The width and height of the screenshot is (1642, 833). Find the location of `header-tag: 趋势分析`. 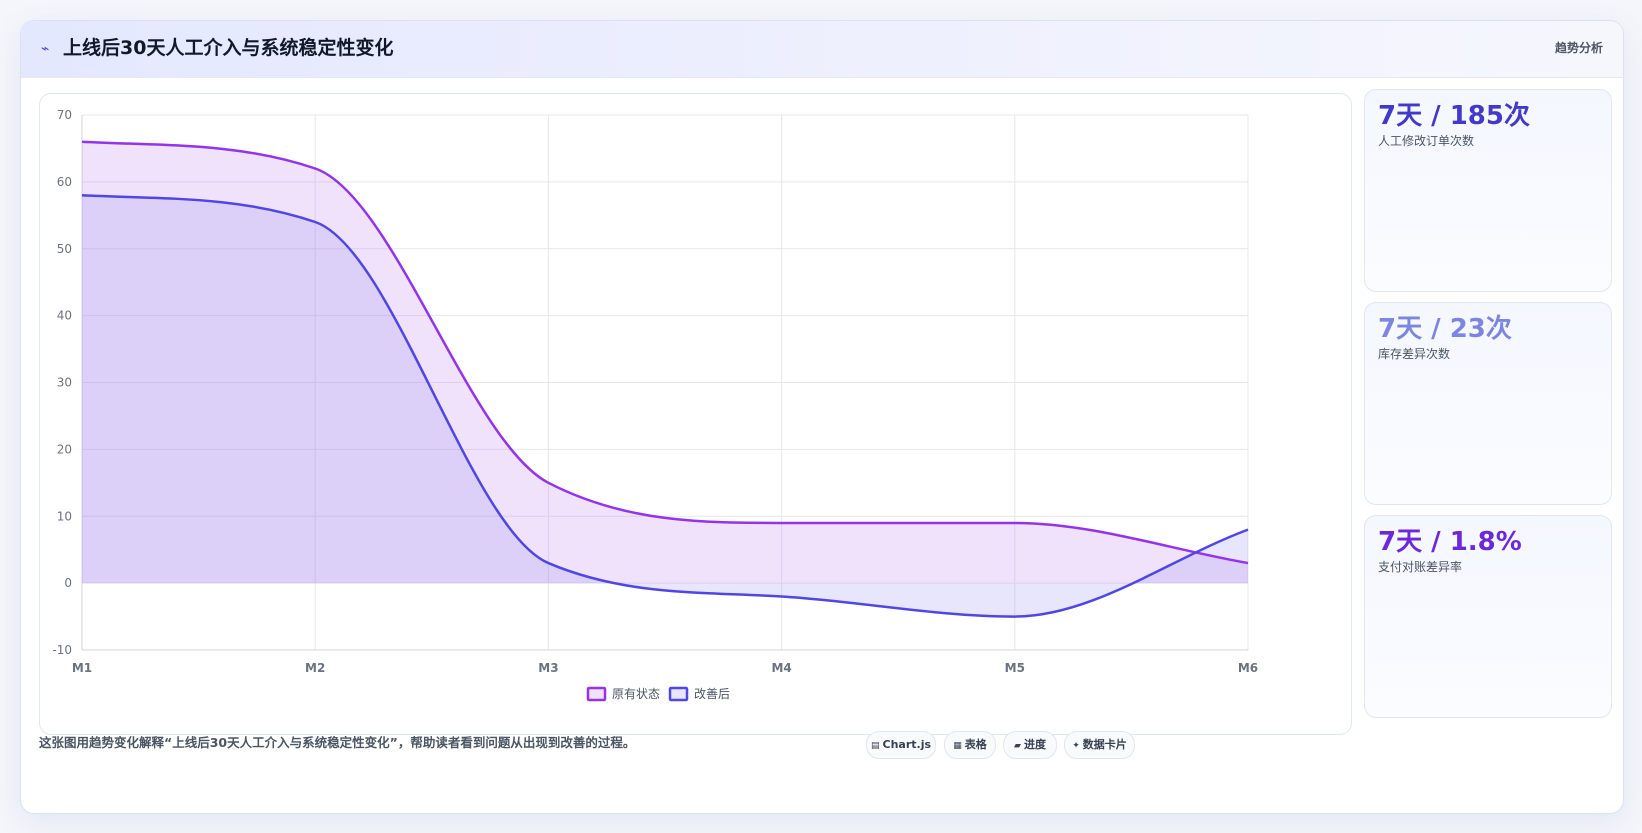

header-tag: 趋势分析 is located at coordinates (1578, 48).